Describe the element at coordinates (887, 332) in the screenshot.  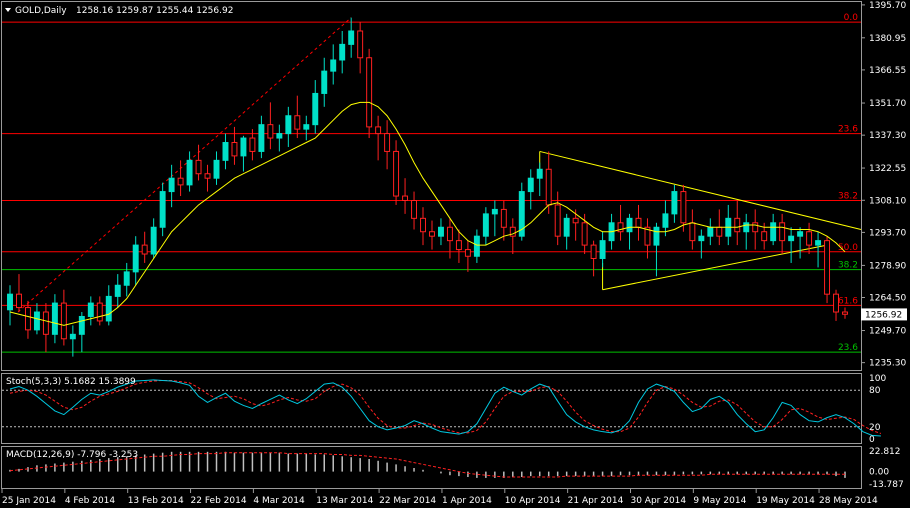
I see `price-tick-label: 1249.70` at that location.